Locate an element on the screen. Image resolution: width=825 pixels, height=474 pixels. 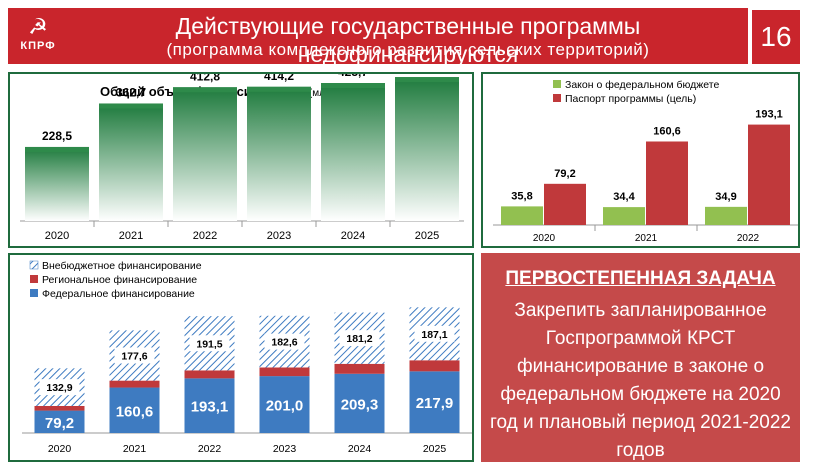
data-label: 228,5 is located at coordinates (57, 136).